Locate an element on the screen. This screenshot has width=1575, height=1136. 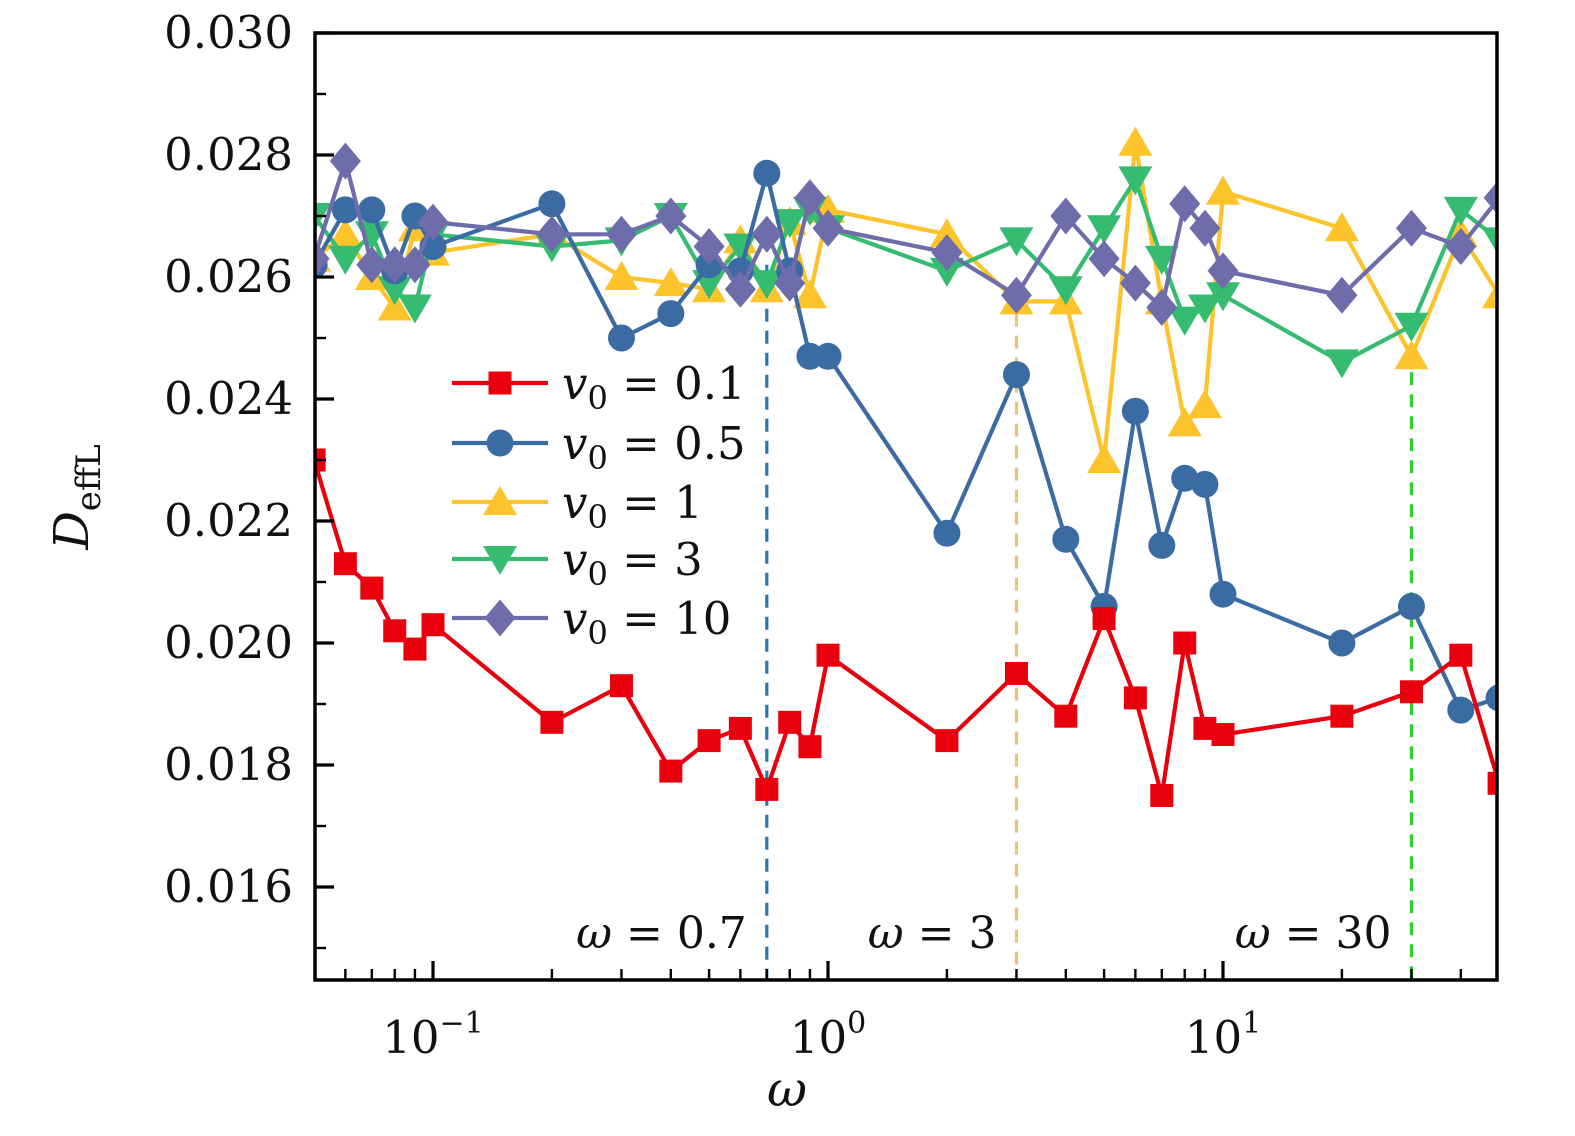
y-tick-label: 0.024 is located at coordinates (228, 398).